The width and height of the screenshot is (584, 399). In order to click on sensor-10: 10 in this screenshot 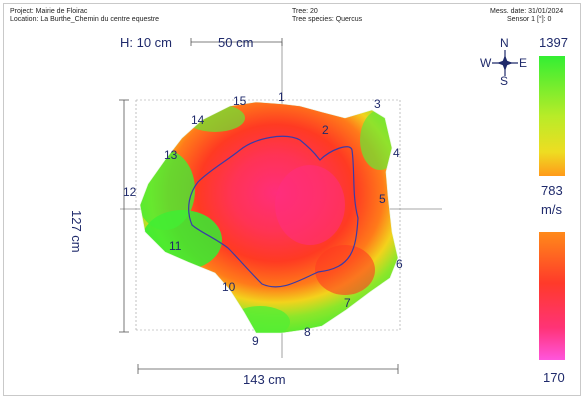, I will do `click(229, 287)`.